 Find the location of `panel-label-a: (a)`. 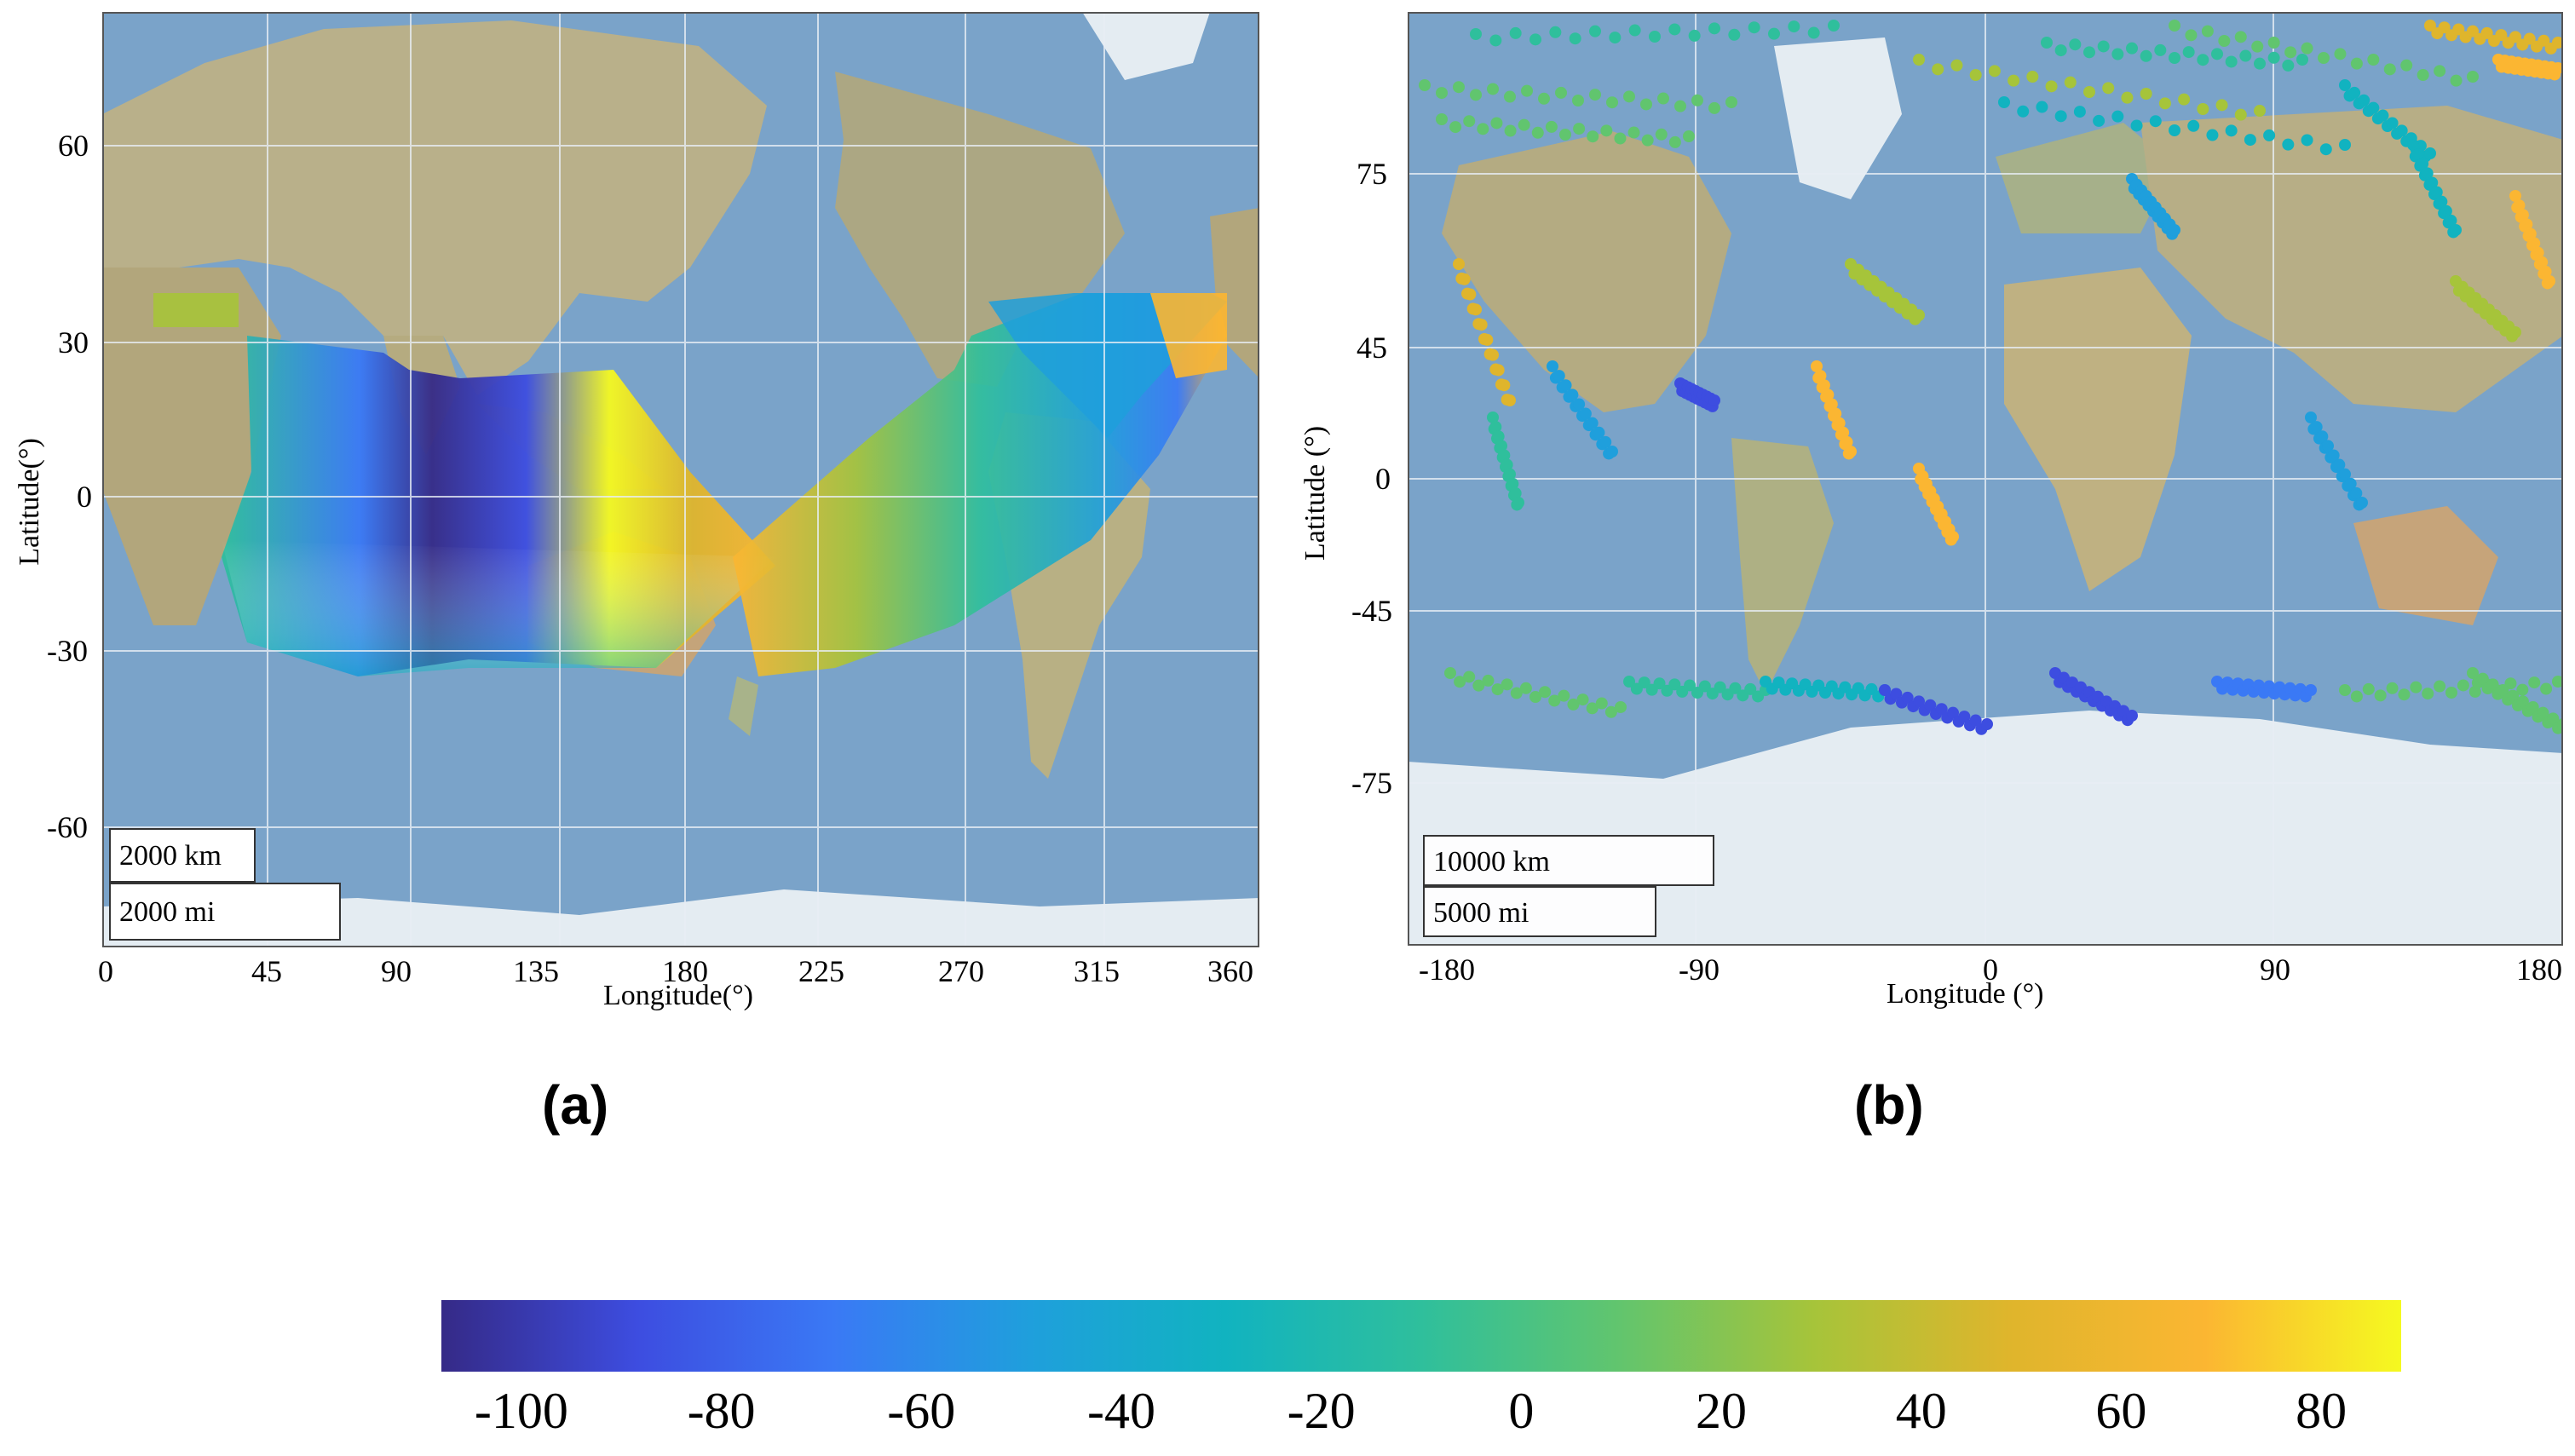

panel-label-a: (a) is located at coordinates (575, 1105).